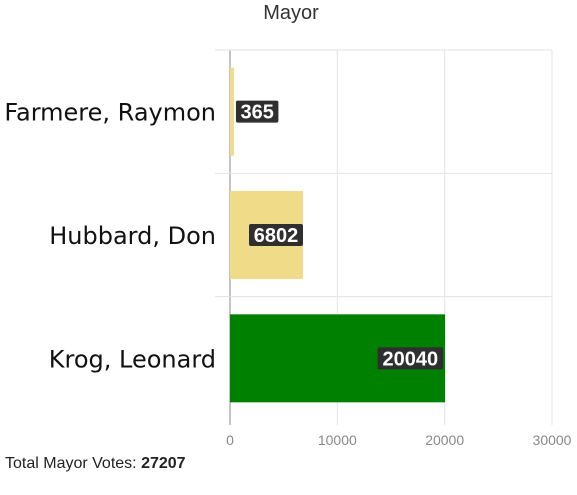 The image size is (577, 495). I want to click on total-votes-label: Total Mayor Votes:, so click(71, 463).